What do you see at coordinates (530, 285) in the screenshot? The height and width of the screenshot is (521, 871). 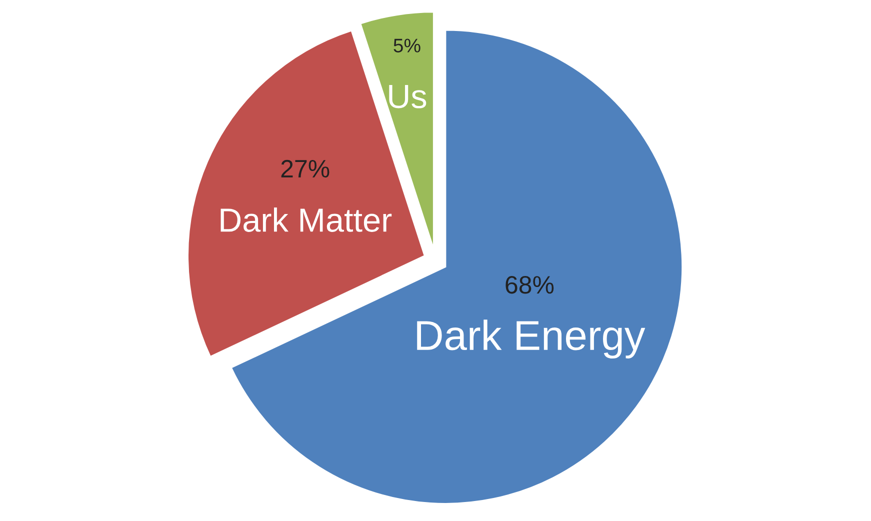 I see `data-label: 68%` at bounding box center [530, 285].